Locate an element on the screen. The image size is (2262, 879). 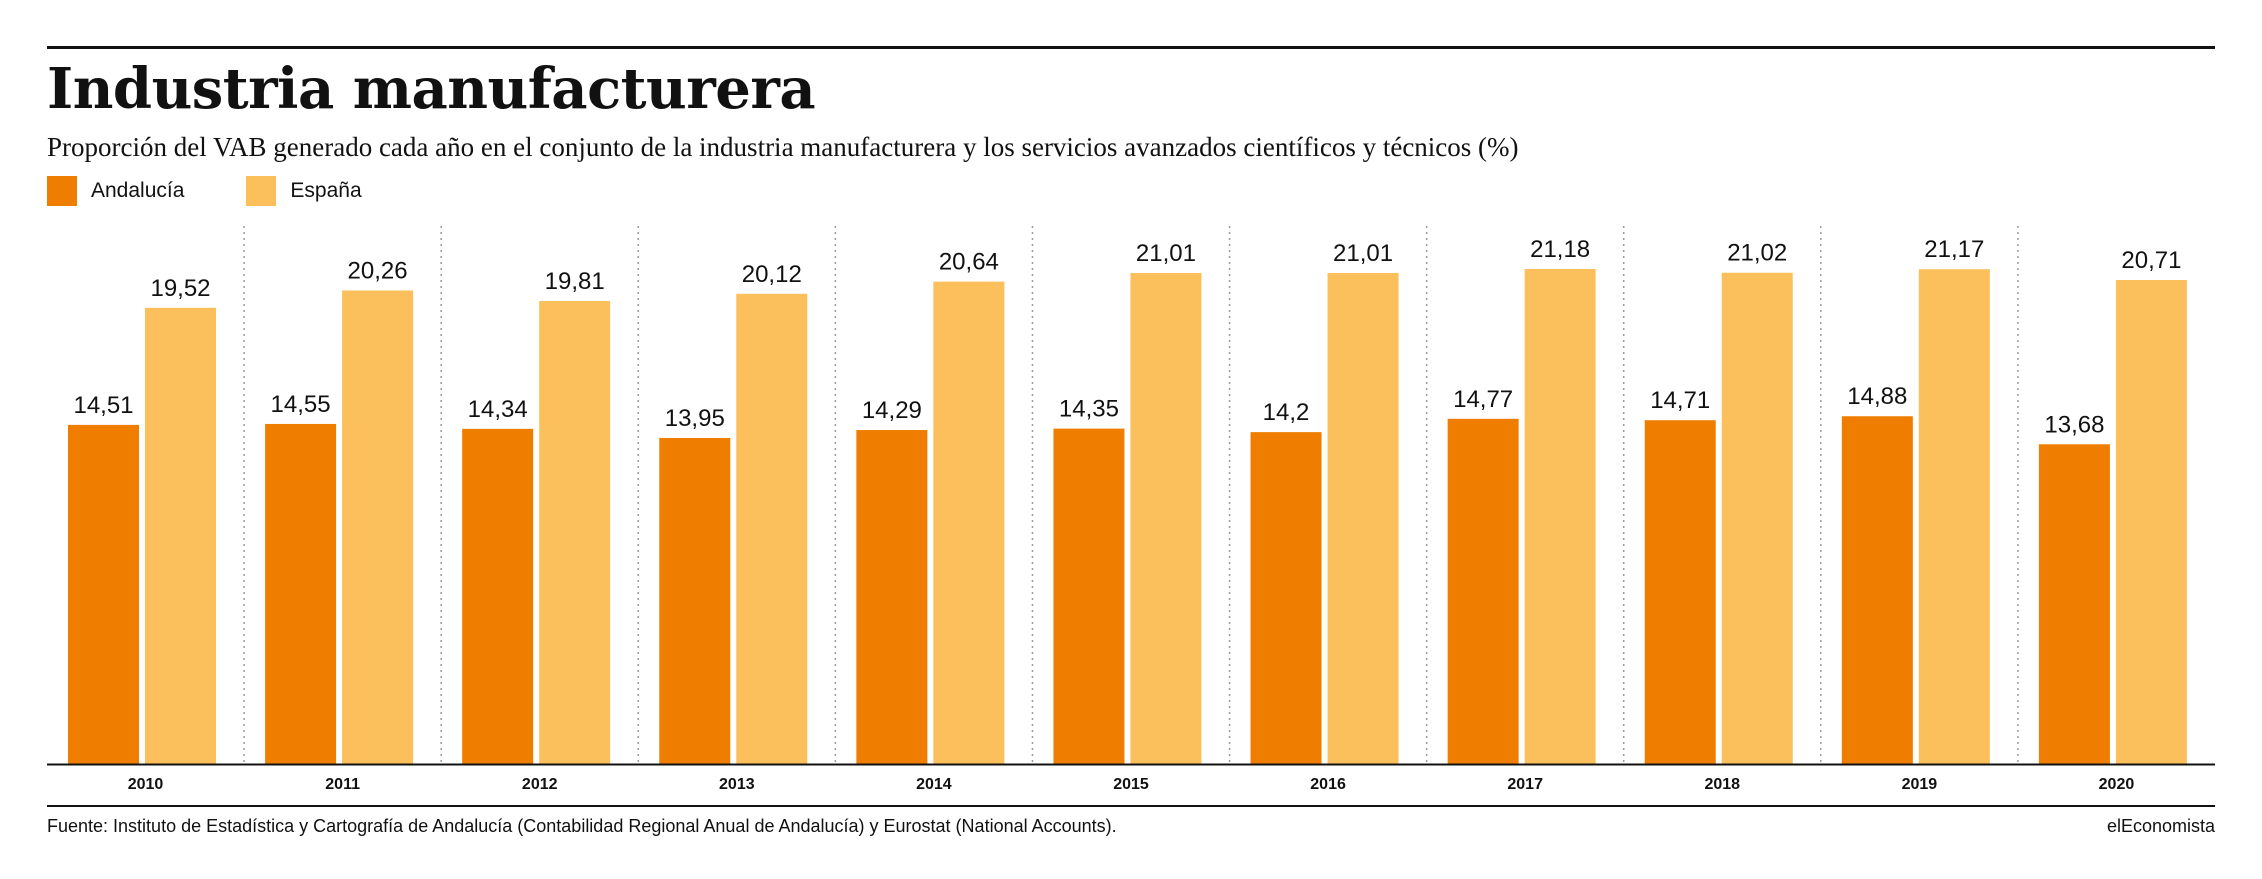
bar-espana-2019 is located at coordinates (1954, 516).